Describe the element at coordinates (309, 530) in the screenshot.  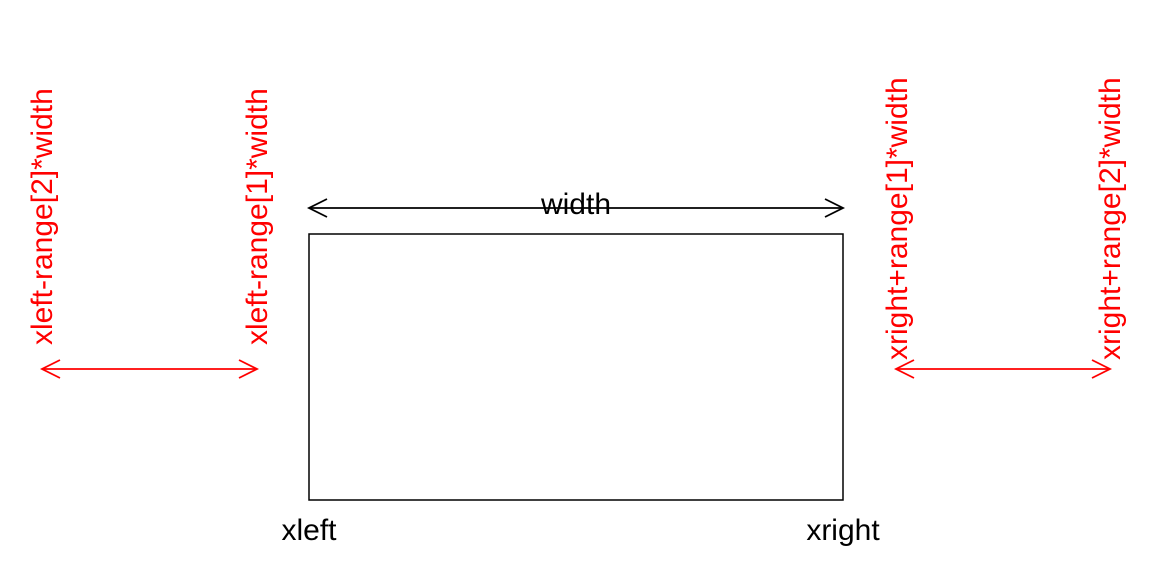
I see `xleft-label: xleft` at that location.